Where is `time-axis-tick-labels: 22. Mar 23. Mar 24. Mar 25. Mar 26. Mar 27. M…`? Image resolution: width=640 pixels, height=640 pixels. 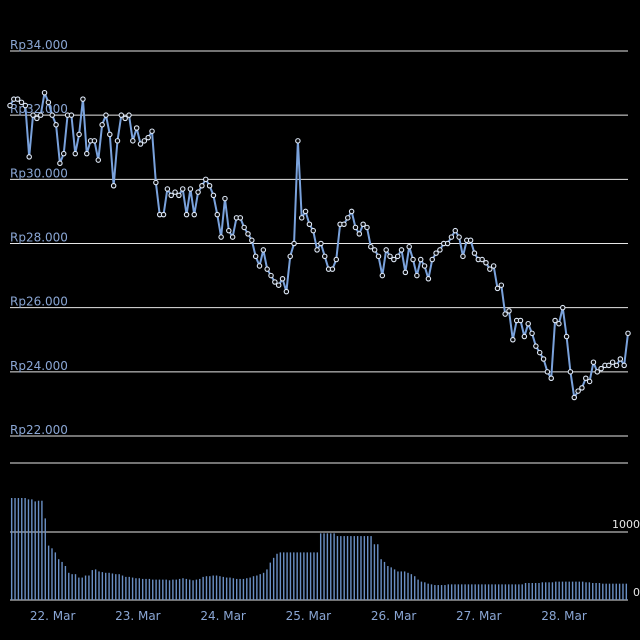 time-axis-tick-labels: 22. Mar 23. Mar 24. Mar 25. Mar 26. Mar 27. M… is located at coordinates (308, 616).